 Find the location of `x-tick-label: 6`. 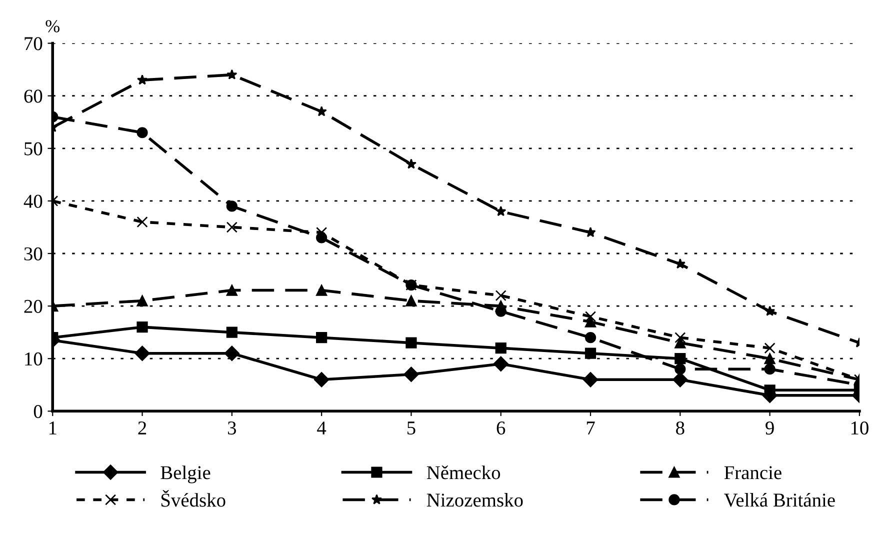

x-tick-label: 6 is located at coordinates (501, 428).